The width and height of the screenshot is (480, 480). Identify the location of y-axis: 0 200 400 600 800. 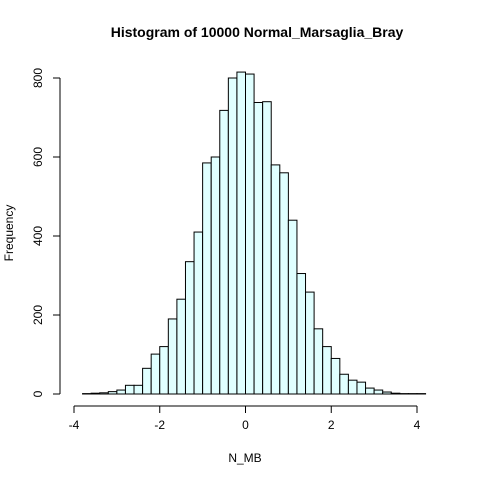
(46, 232).